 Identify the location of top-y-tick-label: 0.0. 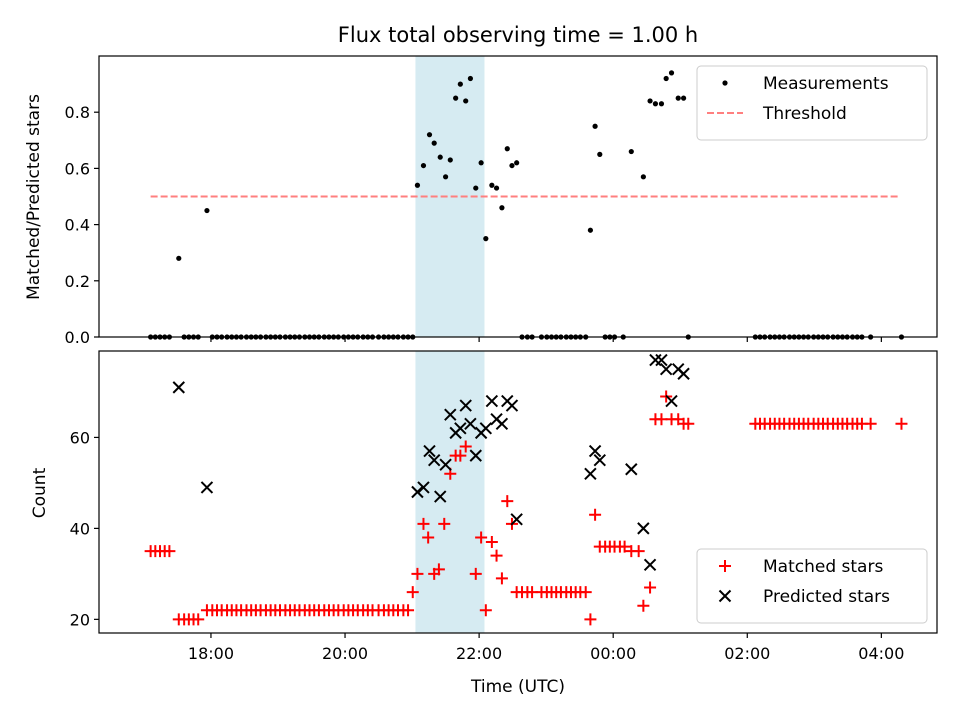
(77, 337).